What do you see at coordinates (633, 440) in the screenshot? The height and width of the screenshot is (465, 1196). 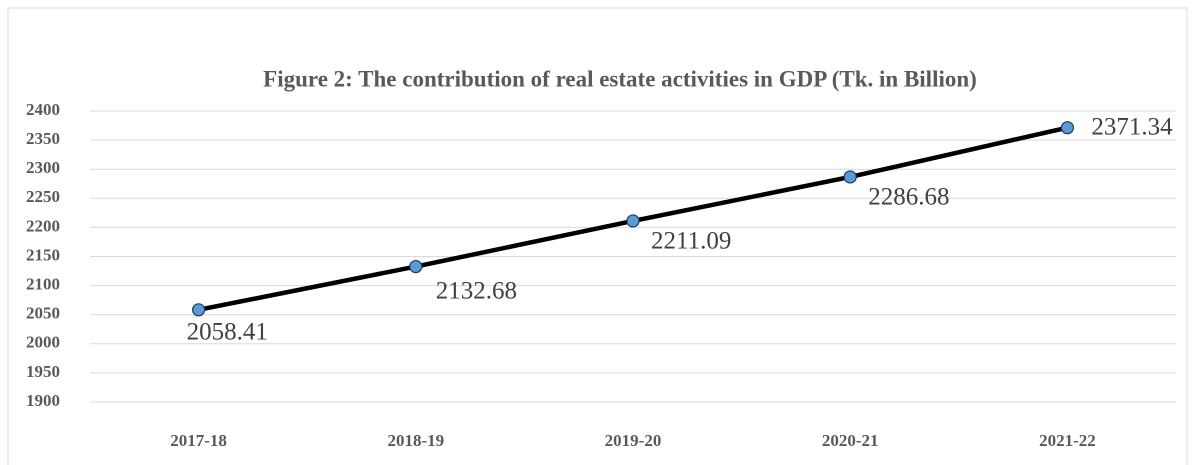 I see `x-tick-label: 2019-20` at bounding box center [633, 440].